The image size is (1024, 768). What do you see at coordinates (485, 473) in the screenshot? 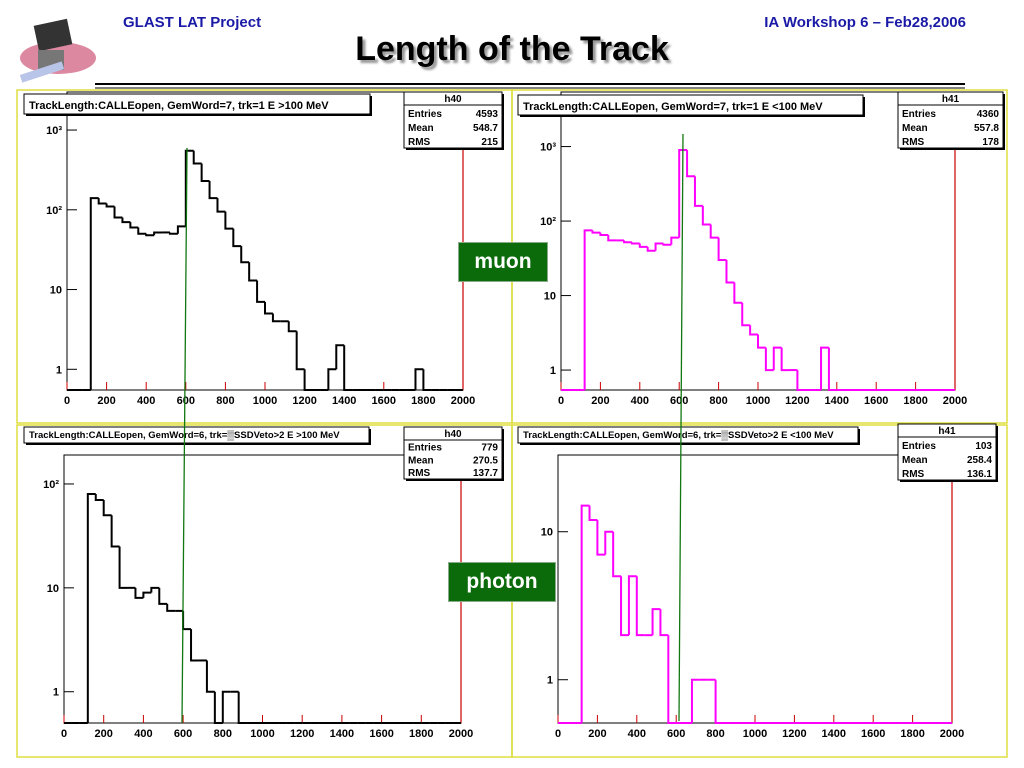
I see `stats-value: 137.7` at bounding box center [485, 473].